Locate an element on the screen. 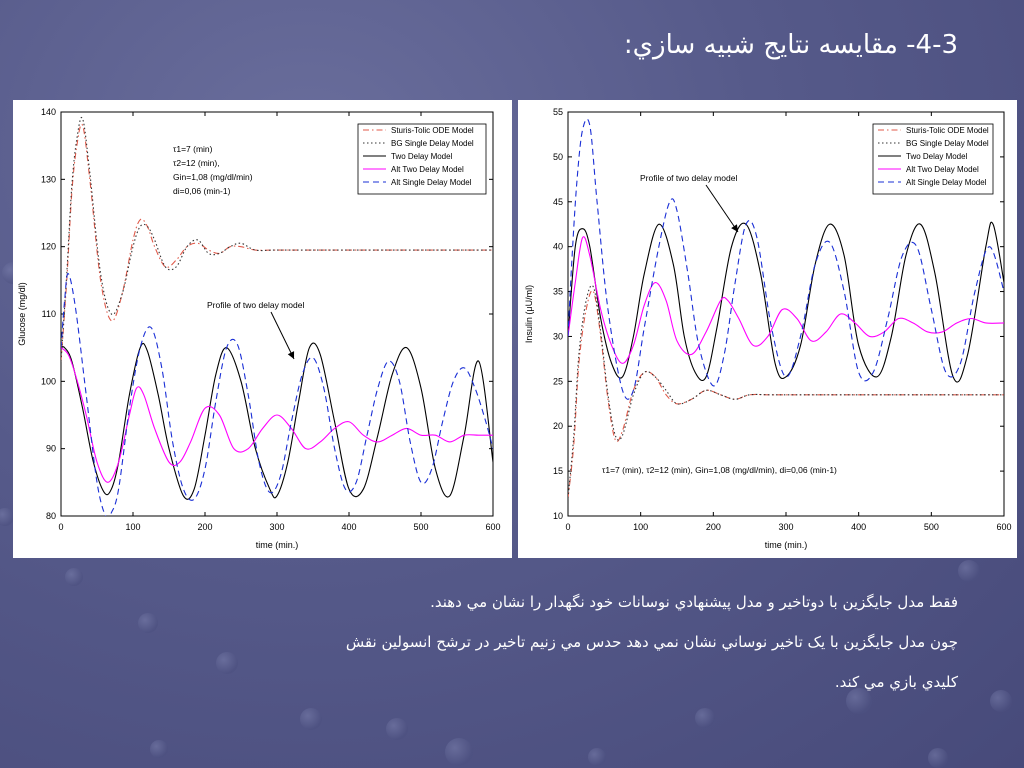  legend-box is located at coordinates (422, 159).